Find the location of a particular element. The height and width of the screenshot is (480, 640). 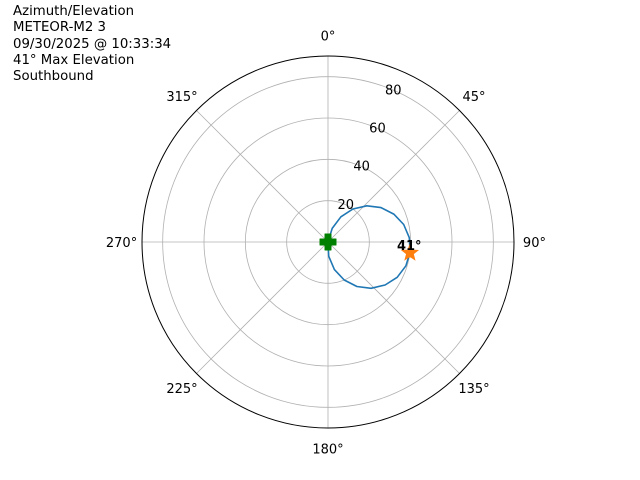

r-tick-label: 80 is located at coordinates (393, 90).